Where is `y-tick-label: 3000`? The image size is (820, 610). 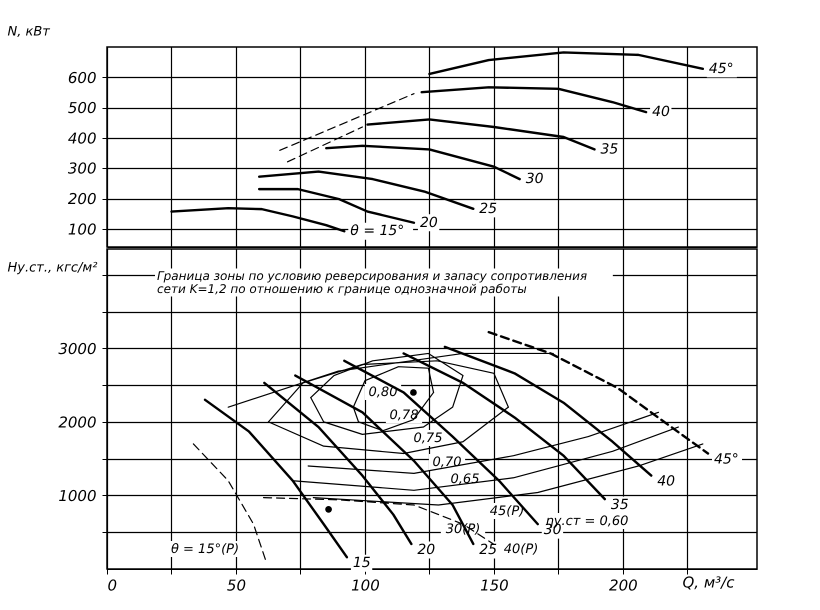 y-tick-label: 3000 is located at coordinates (77, 349).